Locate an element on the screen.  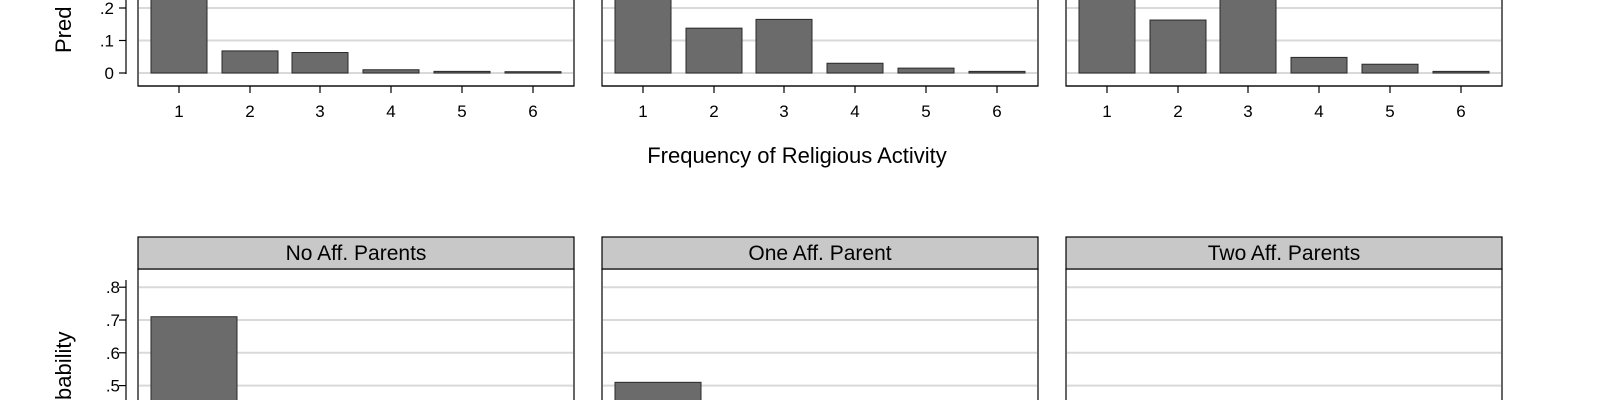
bottom-y-tick-label: .7 is located at coordinates (113, 320).